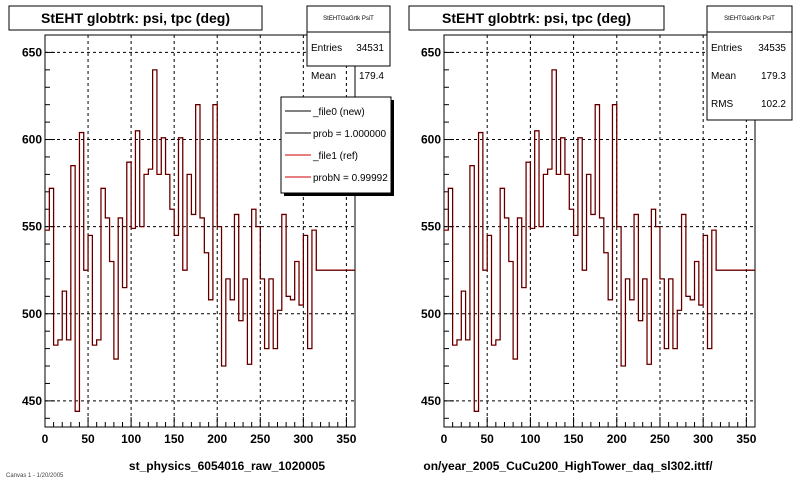  Describe the element at coordinates (772, 48) in the screenshot. I see `stats-value: 34535` at that location.